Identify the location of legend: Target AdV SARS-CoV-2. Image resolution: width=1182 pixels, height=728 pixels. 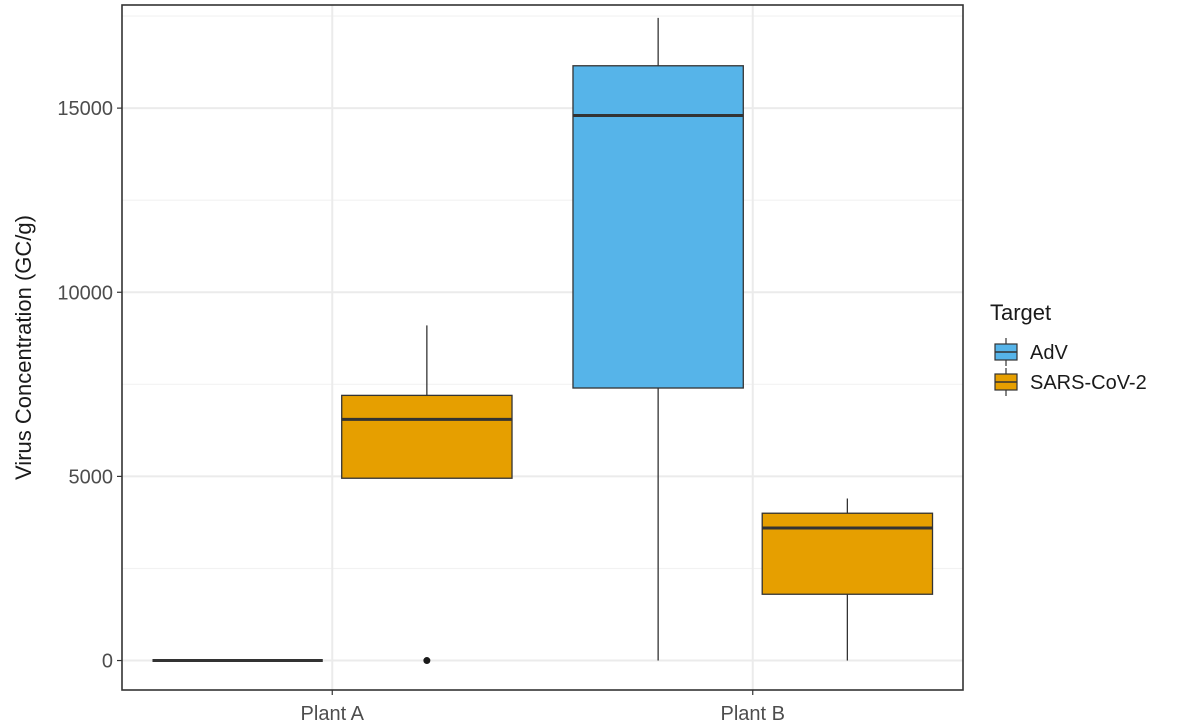
(1068, 348).